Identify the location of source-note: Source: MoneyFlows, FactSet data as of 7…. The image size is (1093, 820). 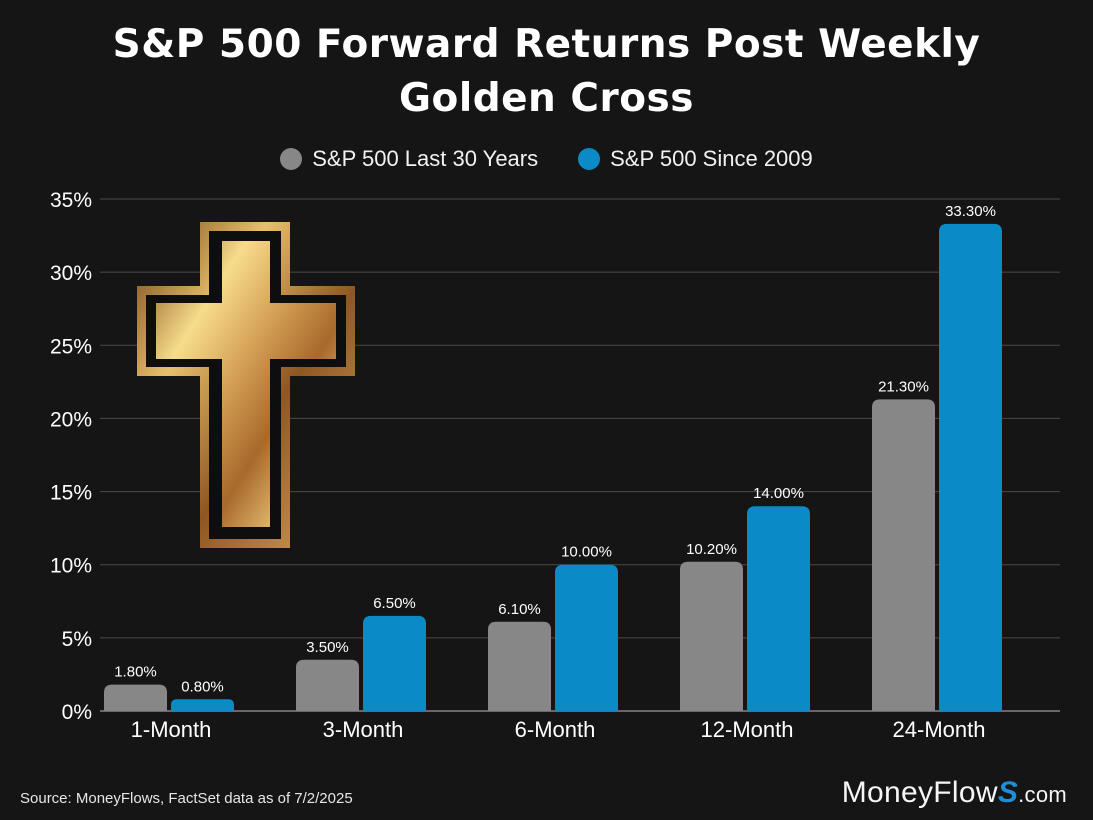
(186, 798).